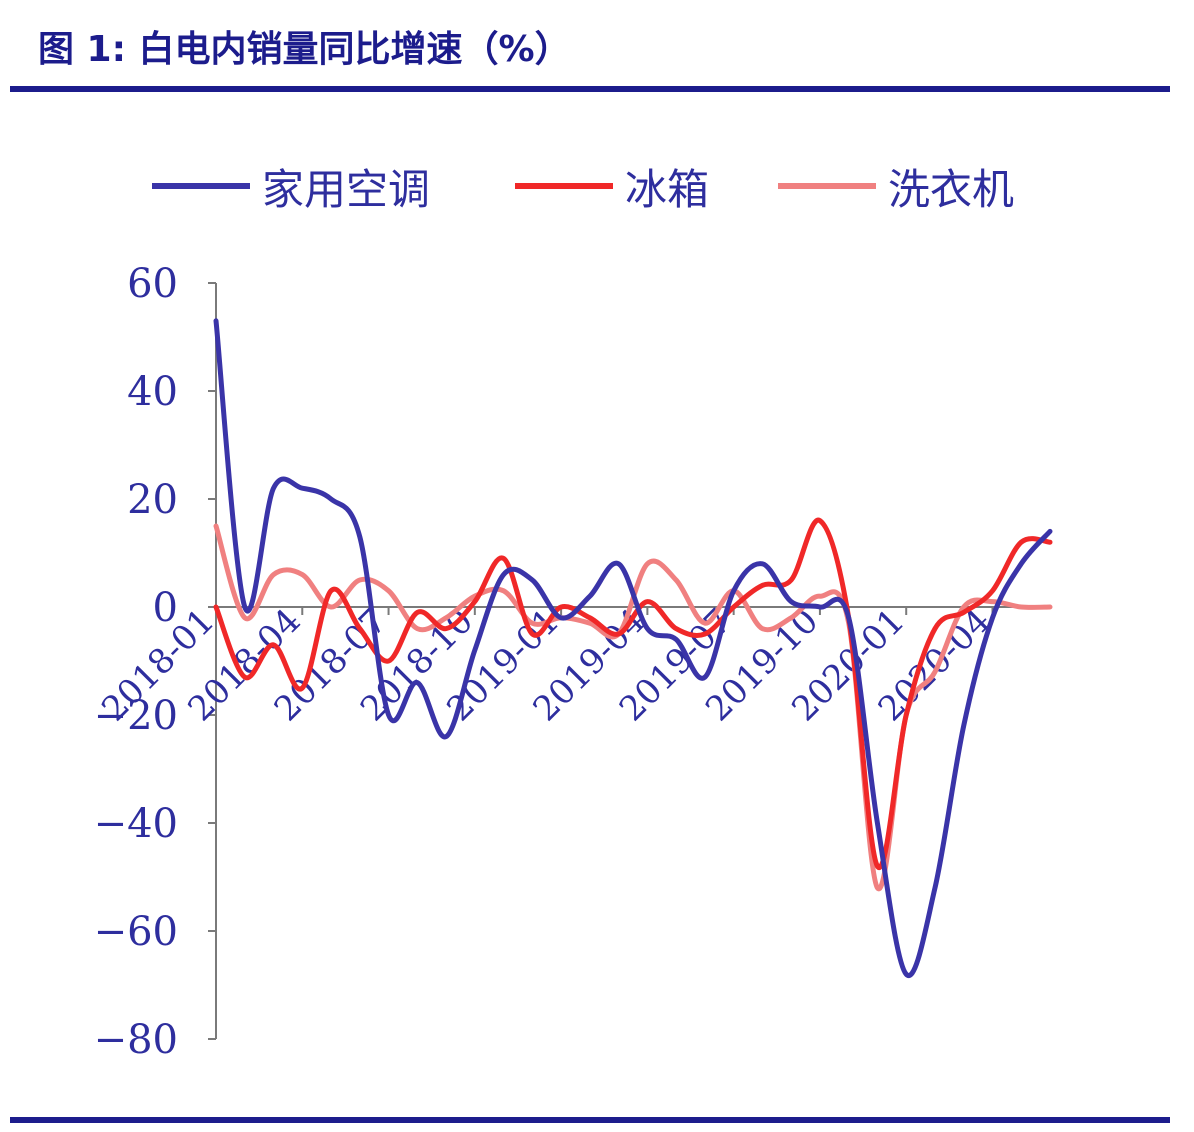 The image size is (1194, 1132). I want to click on legend-label-2: 洗衣机, so click(951, 189).